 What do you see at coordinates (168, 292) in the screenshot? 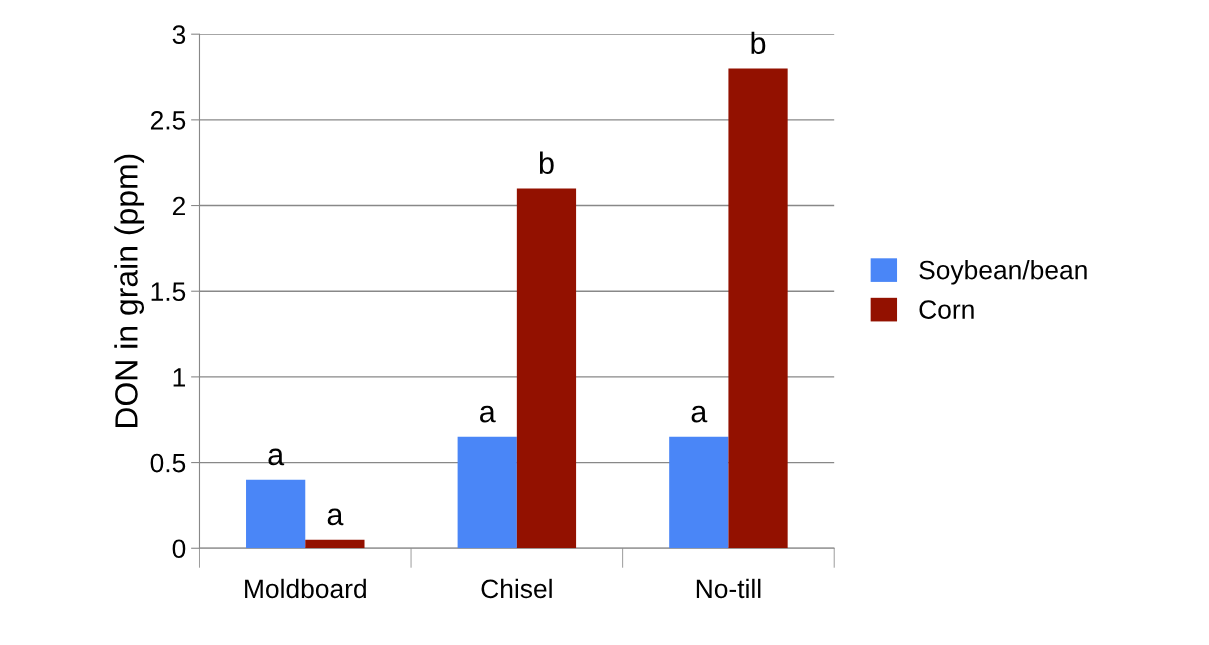
I see `y-tick-label: 1.5` at bounding box center [168, 292].